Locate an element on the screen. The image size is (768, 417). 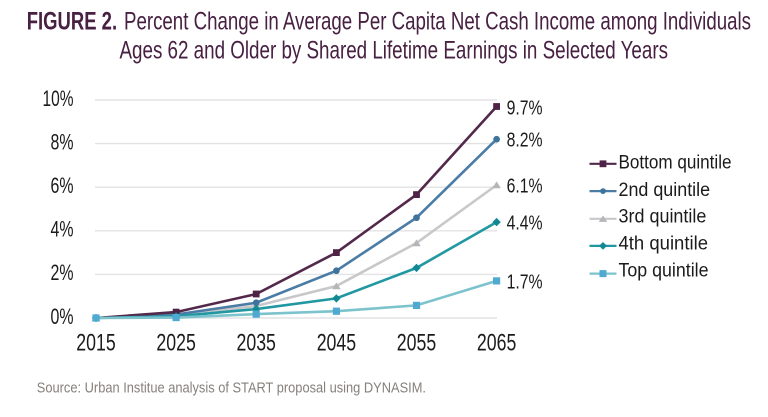
svg-text: 8% is located at coordinates (62, 141).